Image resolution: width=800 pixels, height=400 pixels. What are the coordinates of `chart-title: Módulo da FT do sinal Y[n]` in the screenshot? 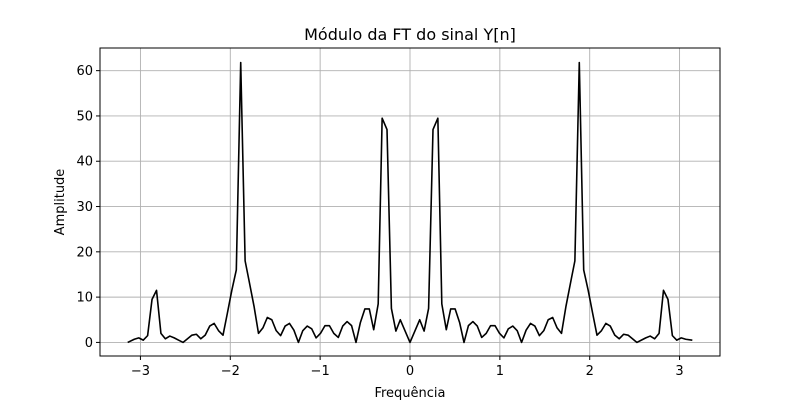 It's located at (410, 34).